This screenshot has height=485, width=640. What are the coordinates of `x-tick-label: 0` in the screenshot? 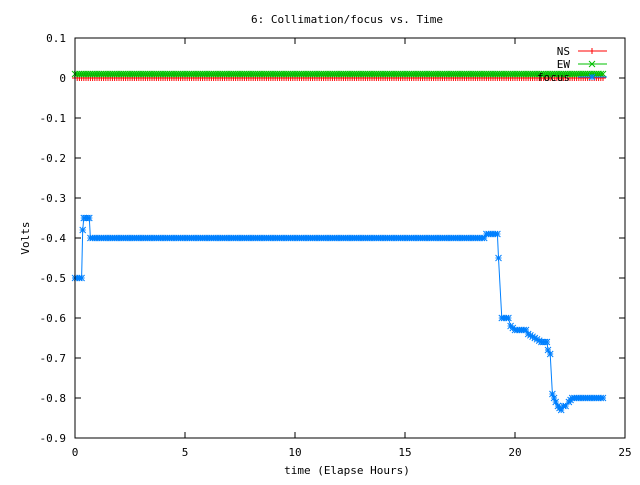 It's located at (75, 452).